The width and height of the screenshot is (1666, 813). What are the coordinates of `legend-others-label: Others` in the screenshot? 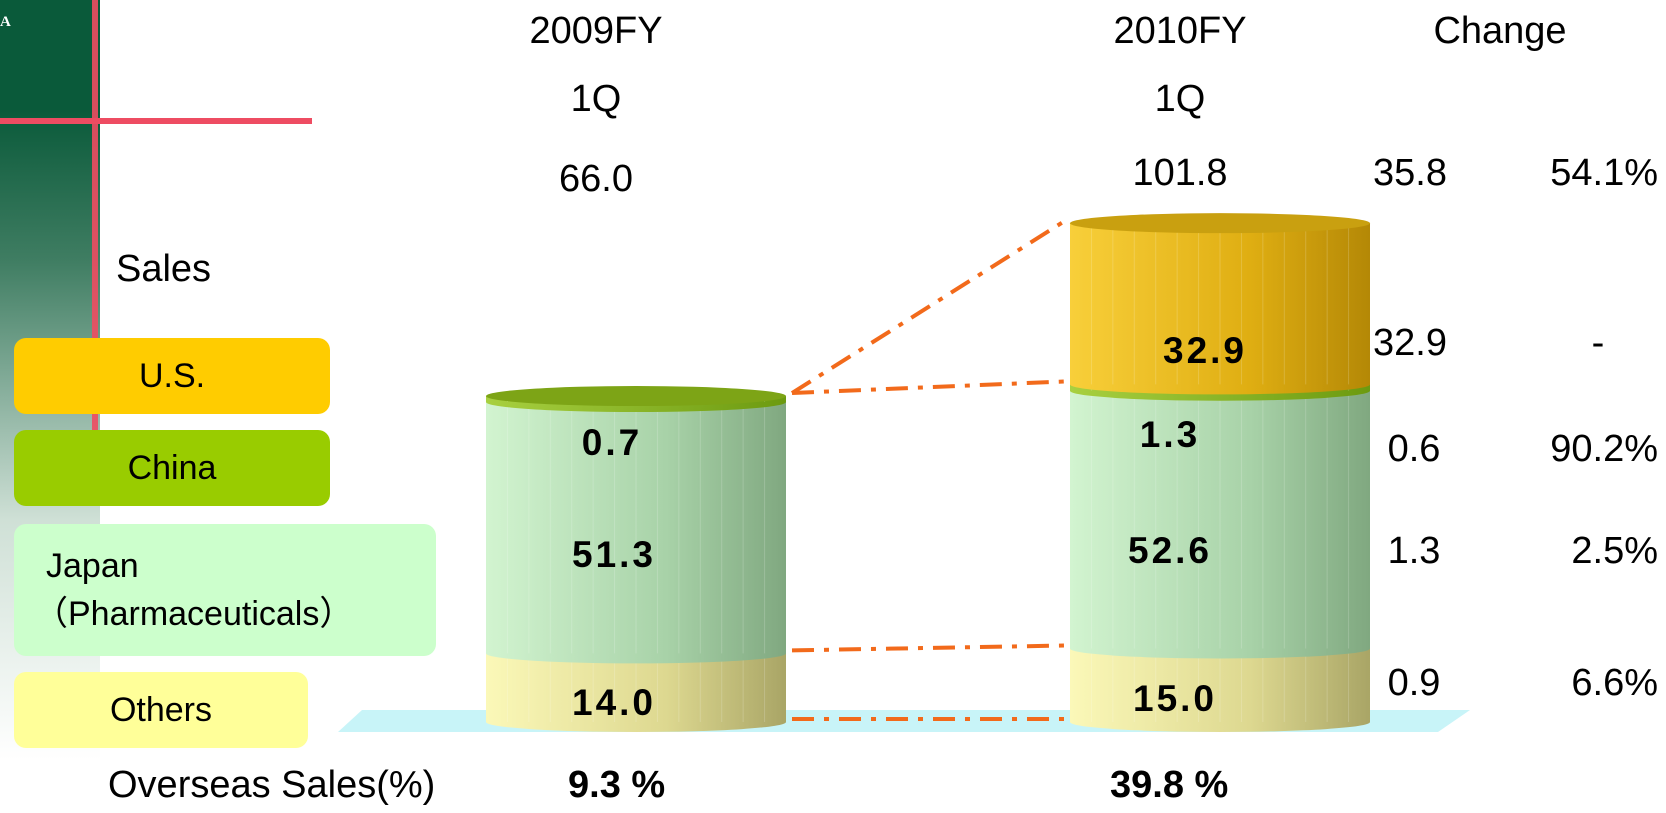 It's located at (161, 709).